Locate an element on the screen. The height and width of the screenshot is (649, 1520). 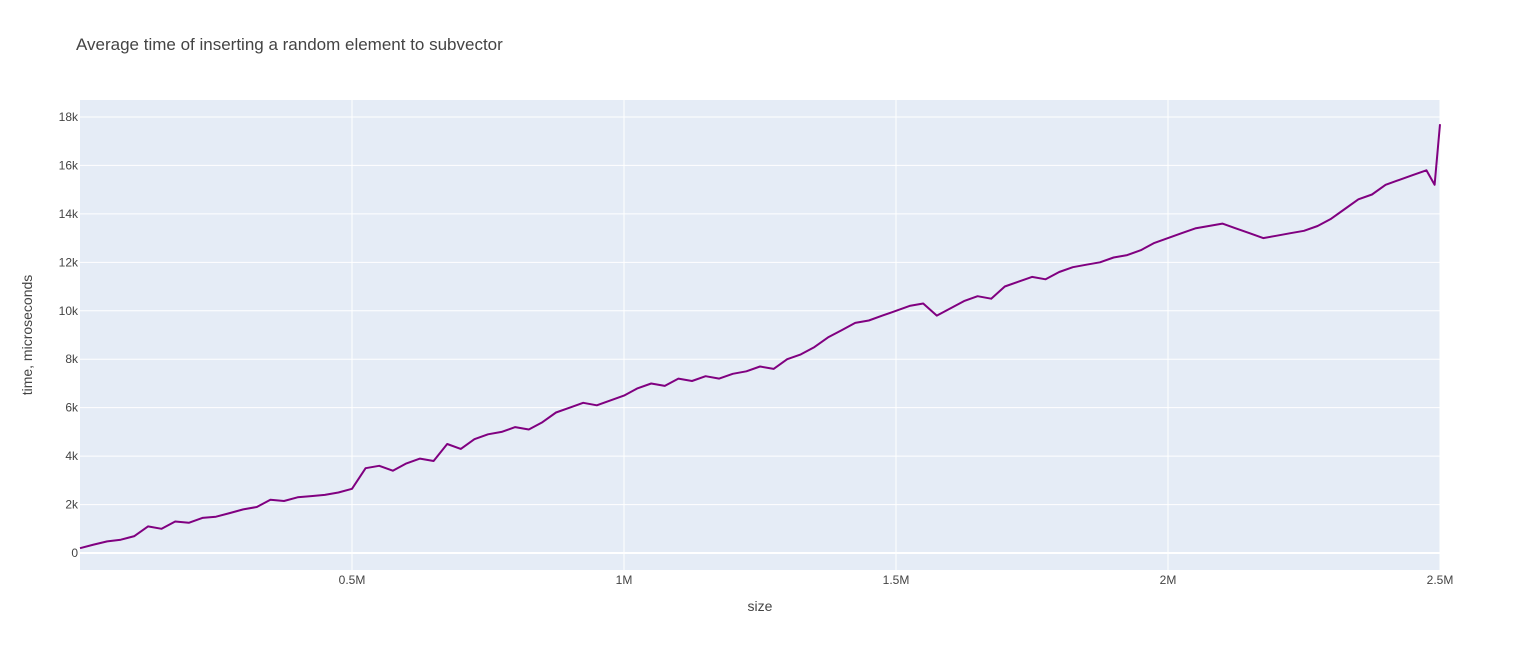
x-axis-ticks: 0.5M 1M 1.5M 2M 2.5M is located at coordinates (896, 580).